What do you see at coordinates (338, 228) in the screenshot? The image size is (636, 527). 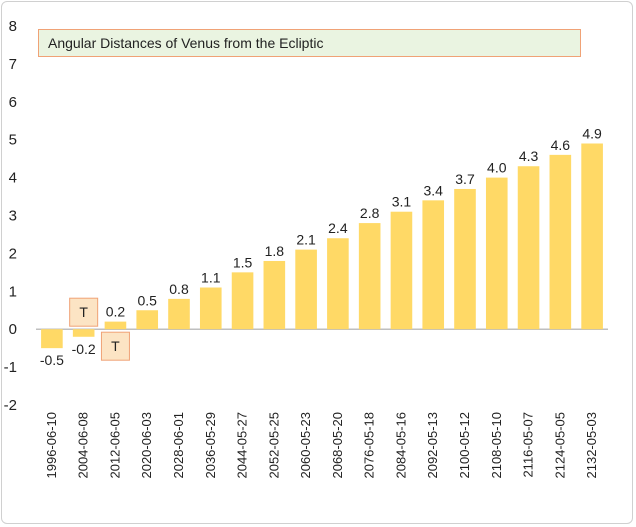 I see `data-label: 2.4` at bounding box center [338, 228].